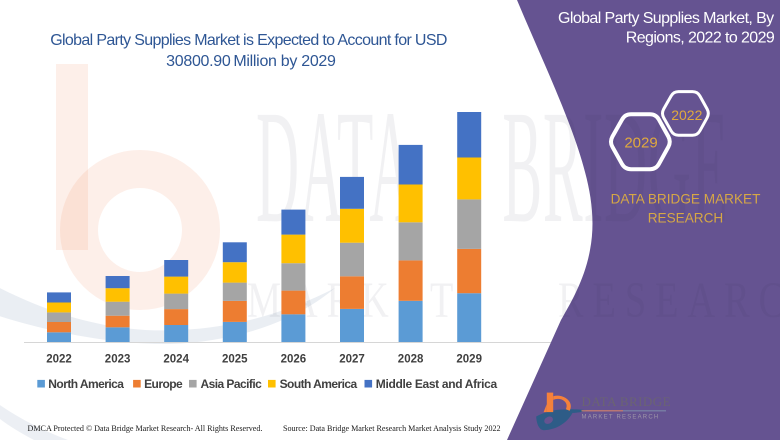 The width and height of the screenshot is (780, 440). I want to click on svg-text: 2025, so click(235, 360).